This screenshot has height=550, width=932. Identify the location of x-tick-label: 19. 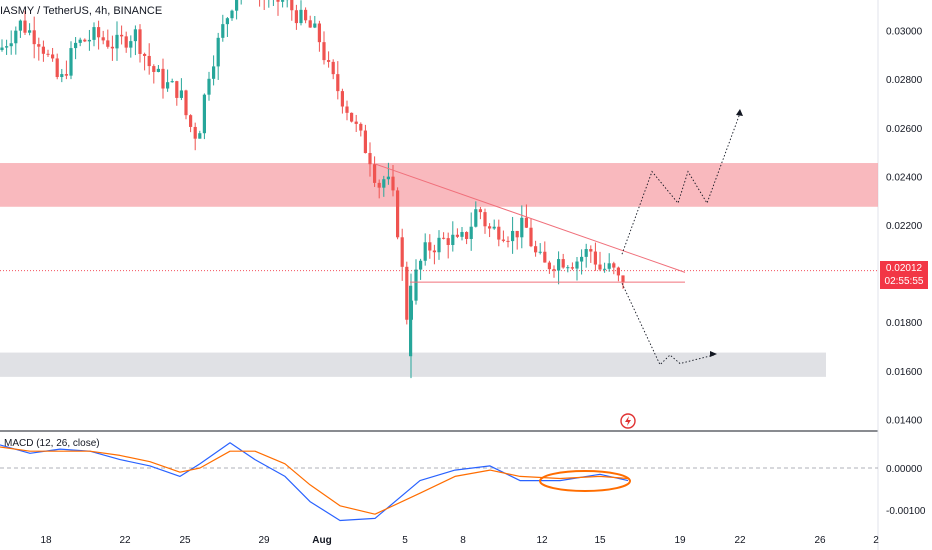
(680, 540).